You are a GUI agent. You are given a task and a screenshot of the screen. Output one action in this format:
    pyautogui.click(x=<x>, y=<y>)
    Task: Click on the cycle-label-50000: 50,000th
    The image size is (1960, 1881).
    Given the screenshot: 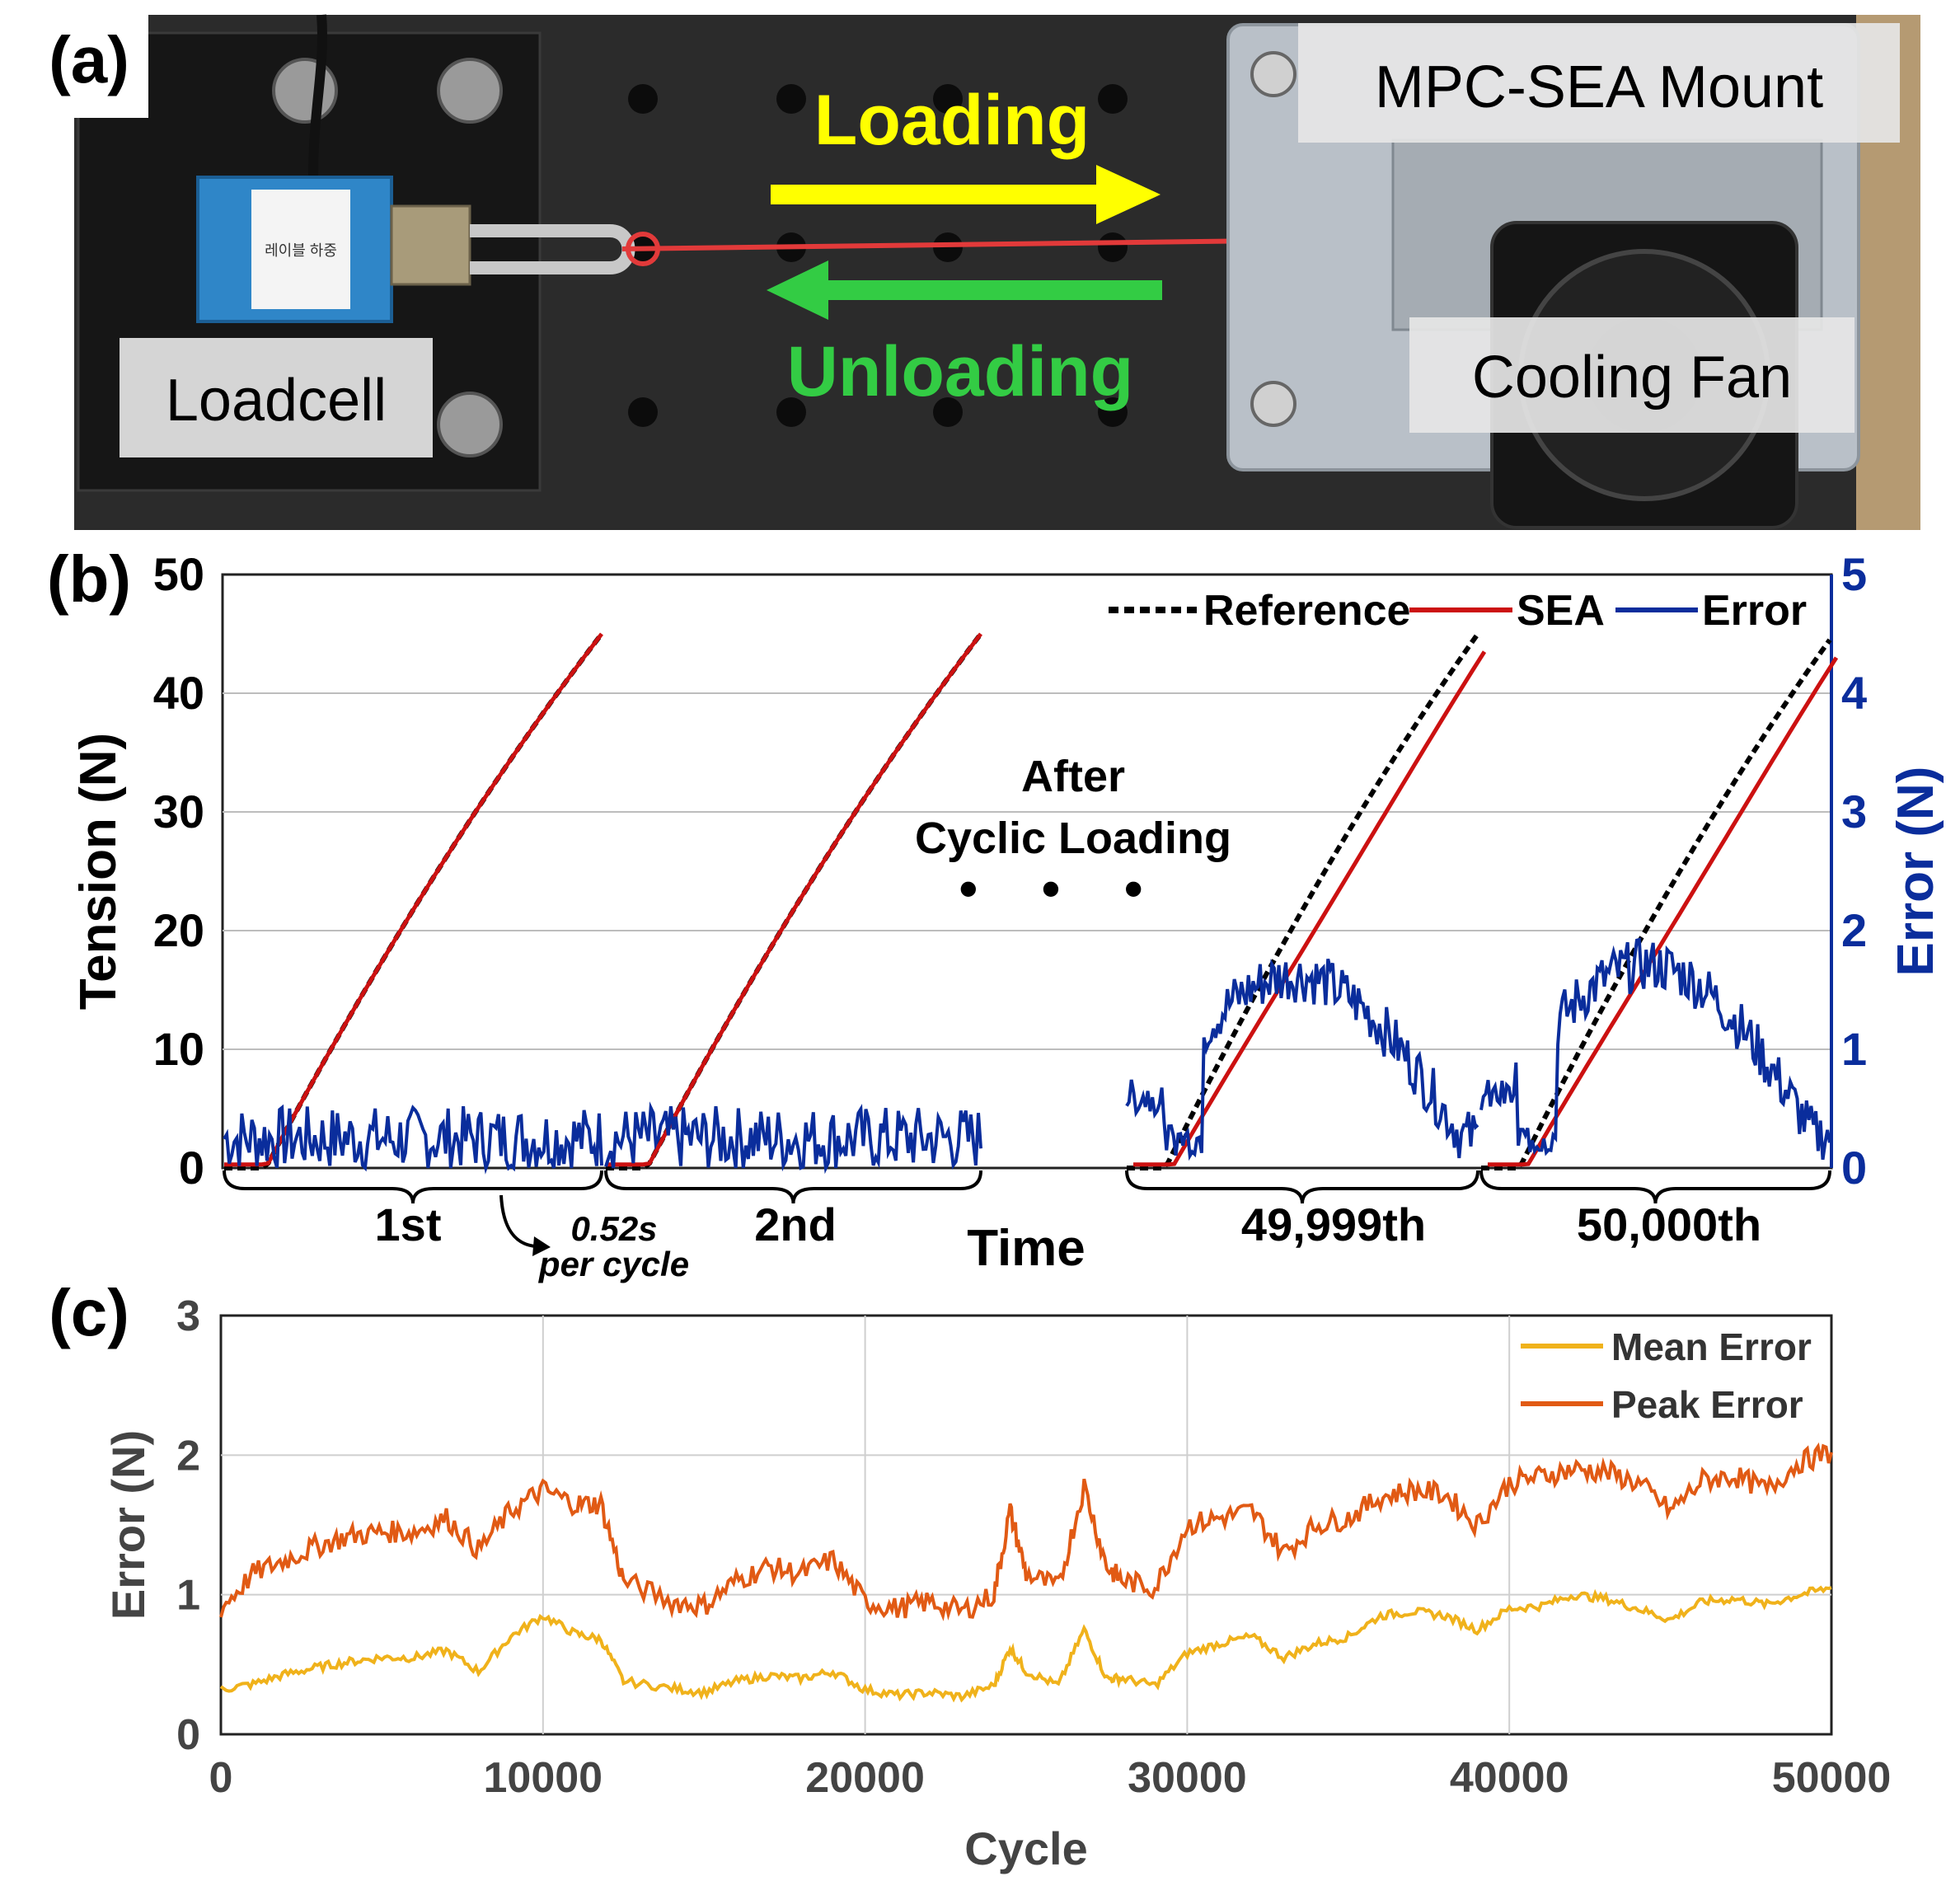 What is the action you would take?
    pyautogui.click(x=1669, y=1224)
    